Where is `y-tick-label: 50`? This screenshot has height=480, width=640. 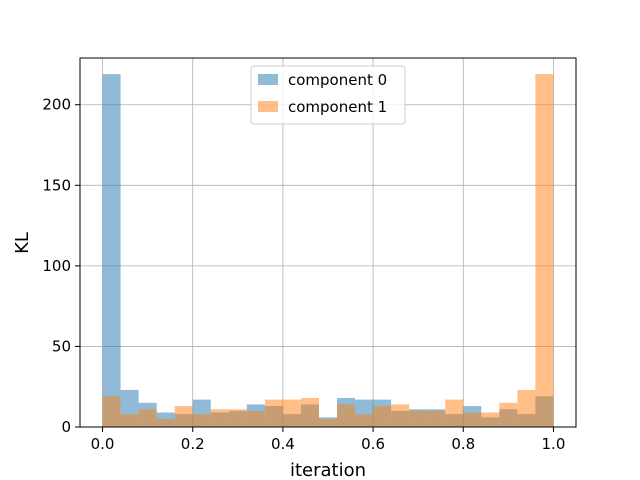
y-tick-label: 50 is located at coordinates (61, 346).